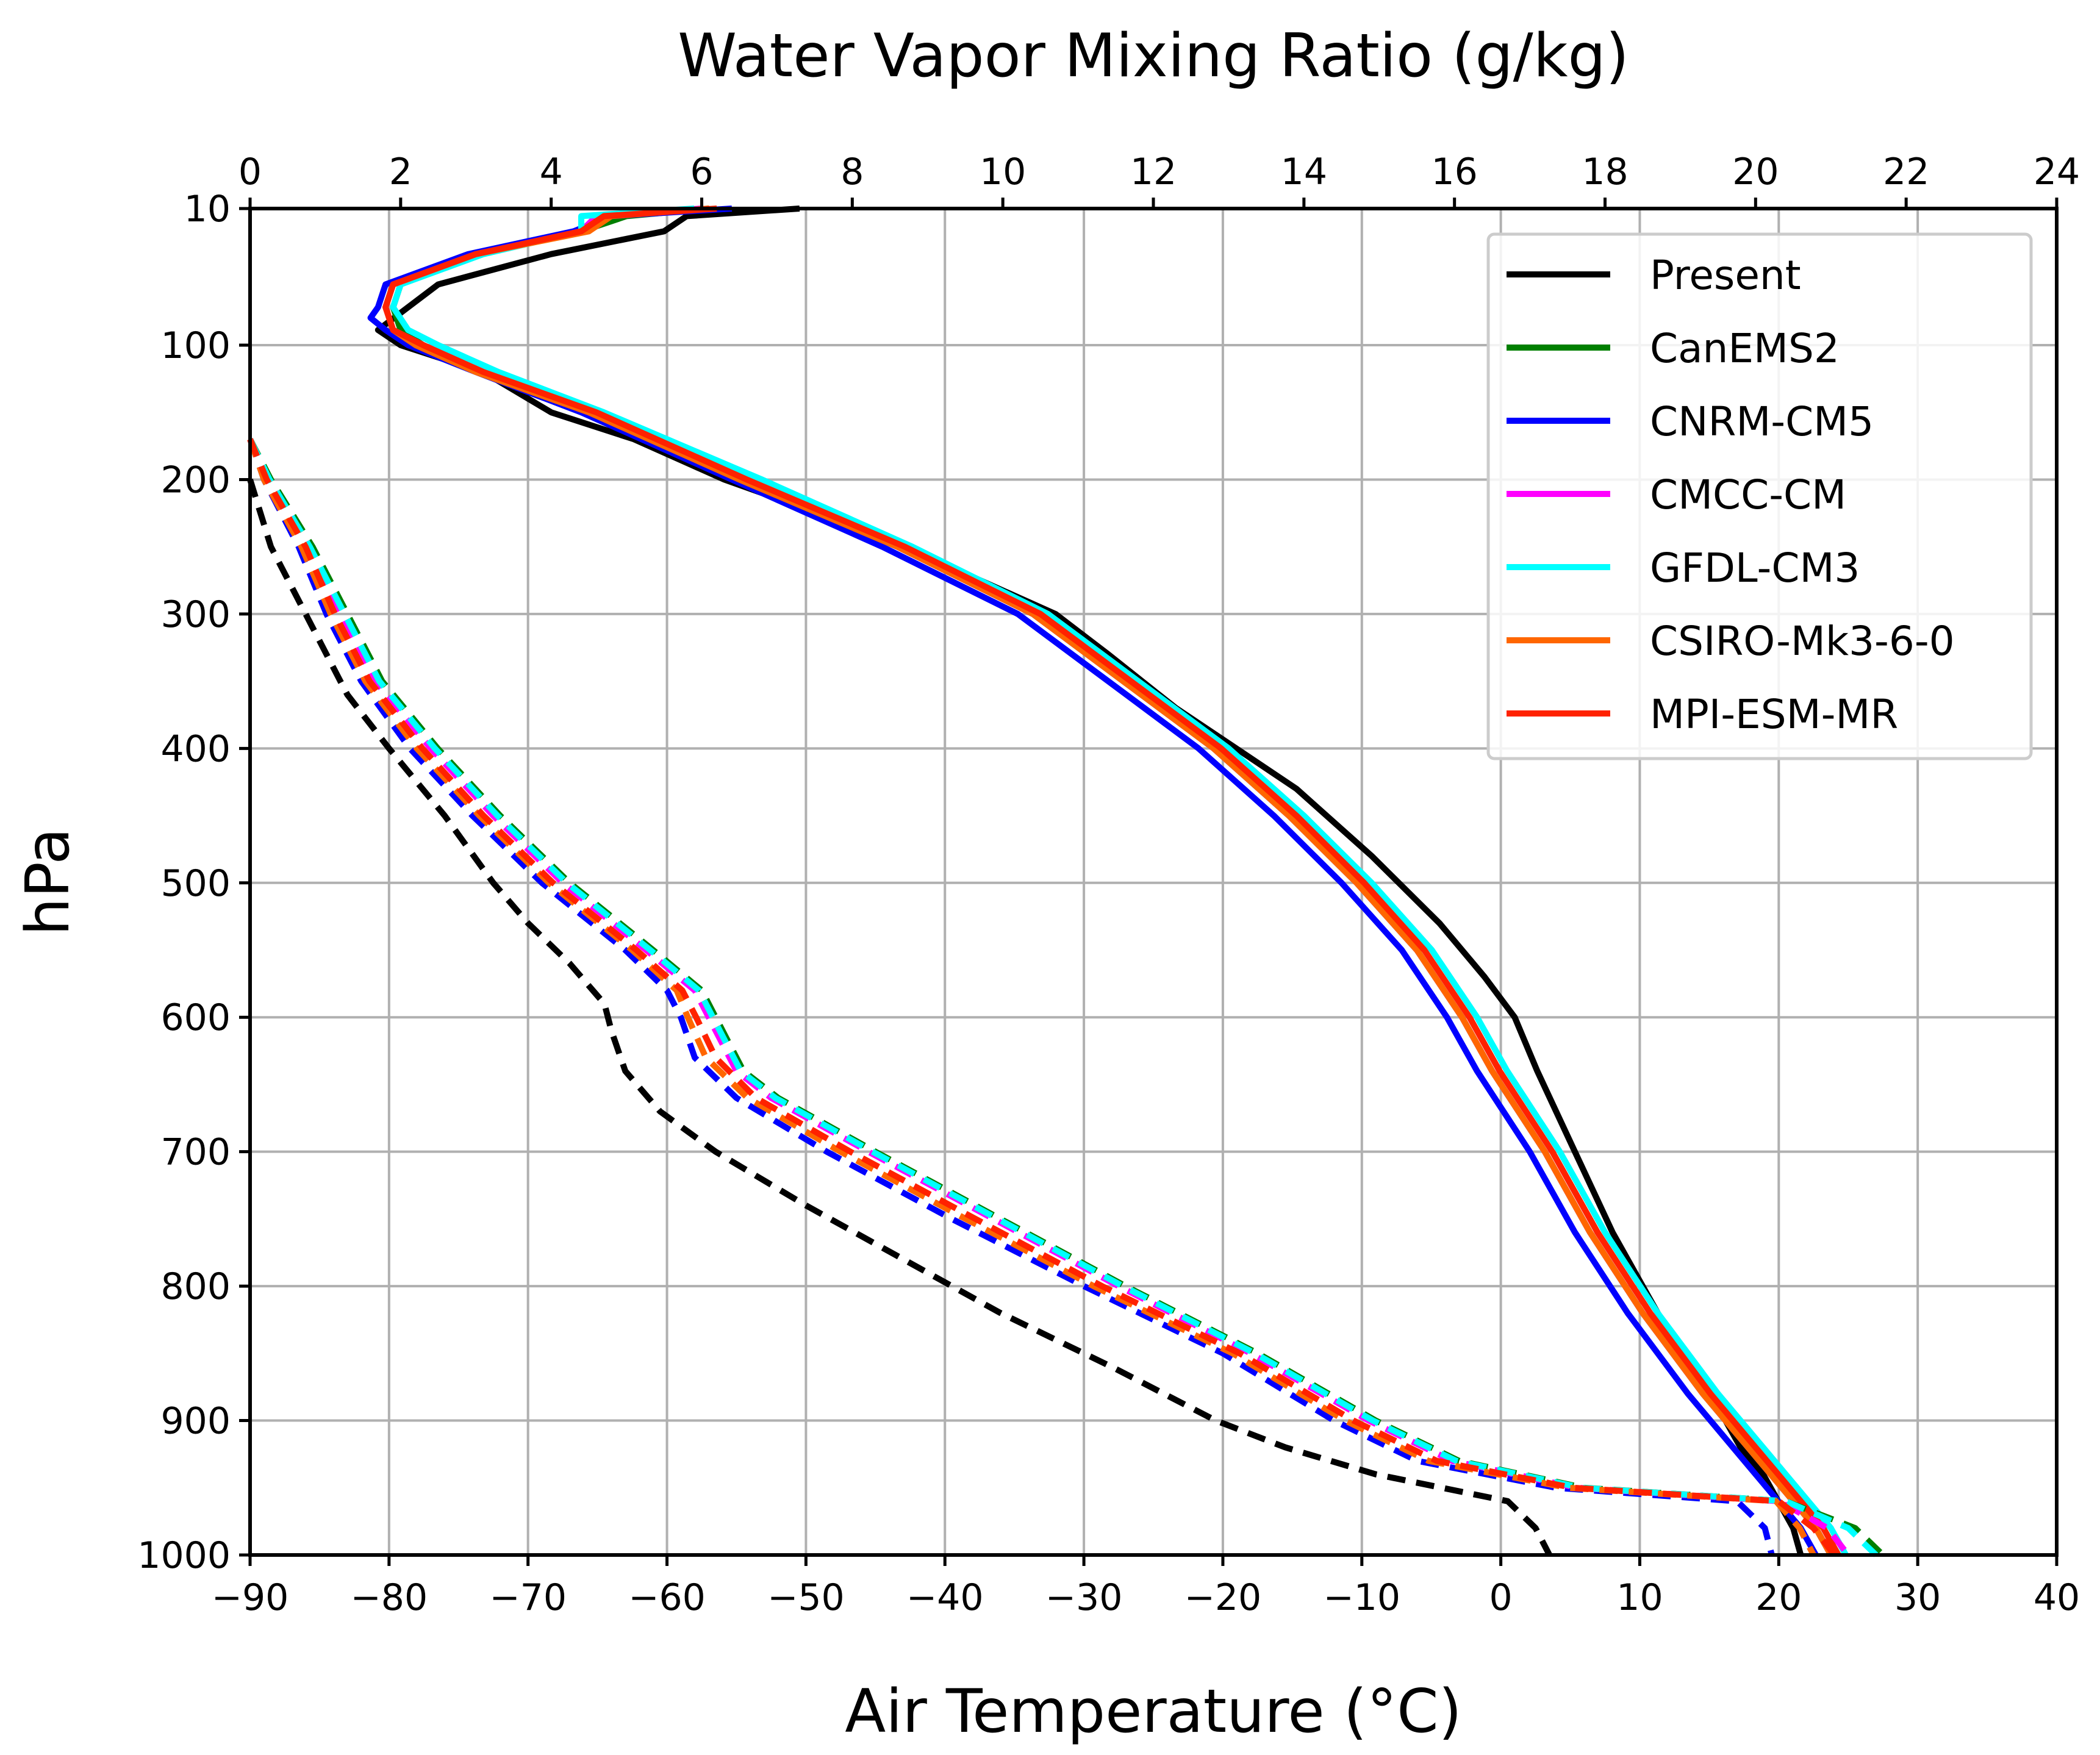 This screenshot has width=2100, height=1755. What do you see at coordinates (195, 614) in the screenshot?
I see `y-tick-label: 300` at bounding box center [195, 614].